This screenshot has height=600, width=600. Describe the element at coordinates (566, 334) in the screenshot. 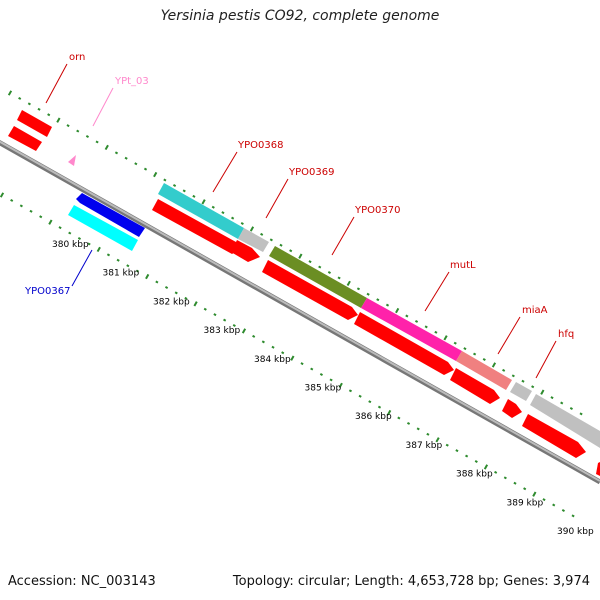

I see `gene-label-hfq: hfq` at that location.